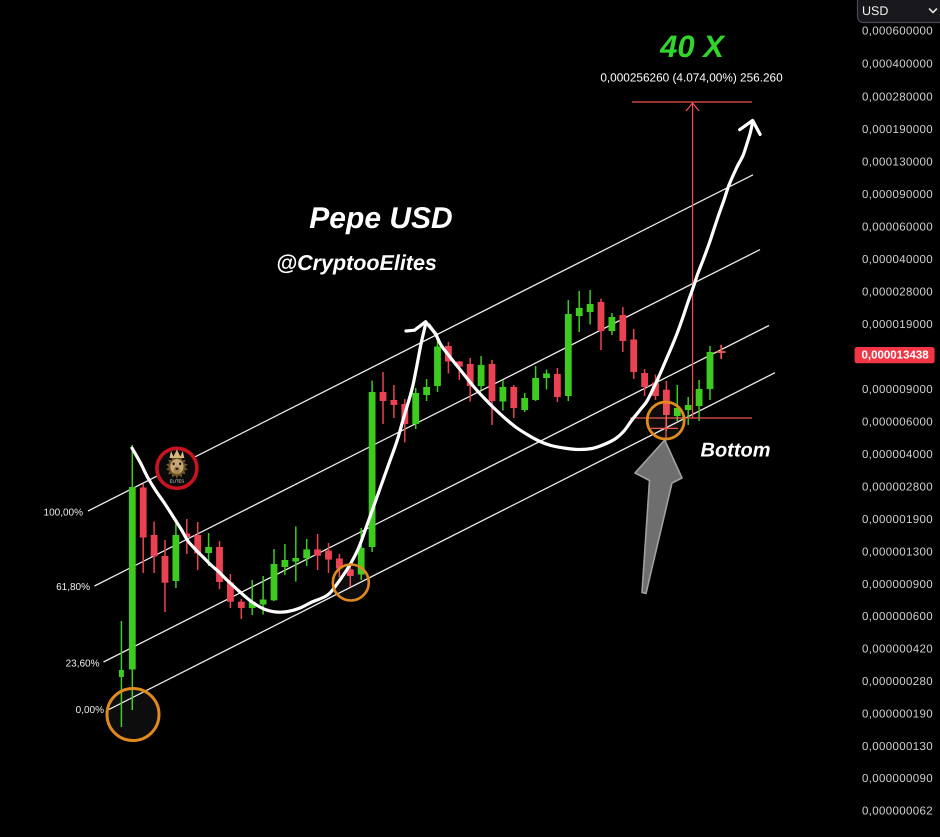 Image resolution: width=940 pixels, height=837 pixels. What do you see at coordinates (64, 513) in the screenshot?
I see `svg-text: 100,00%` at bounding box center [64, 513].